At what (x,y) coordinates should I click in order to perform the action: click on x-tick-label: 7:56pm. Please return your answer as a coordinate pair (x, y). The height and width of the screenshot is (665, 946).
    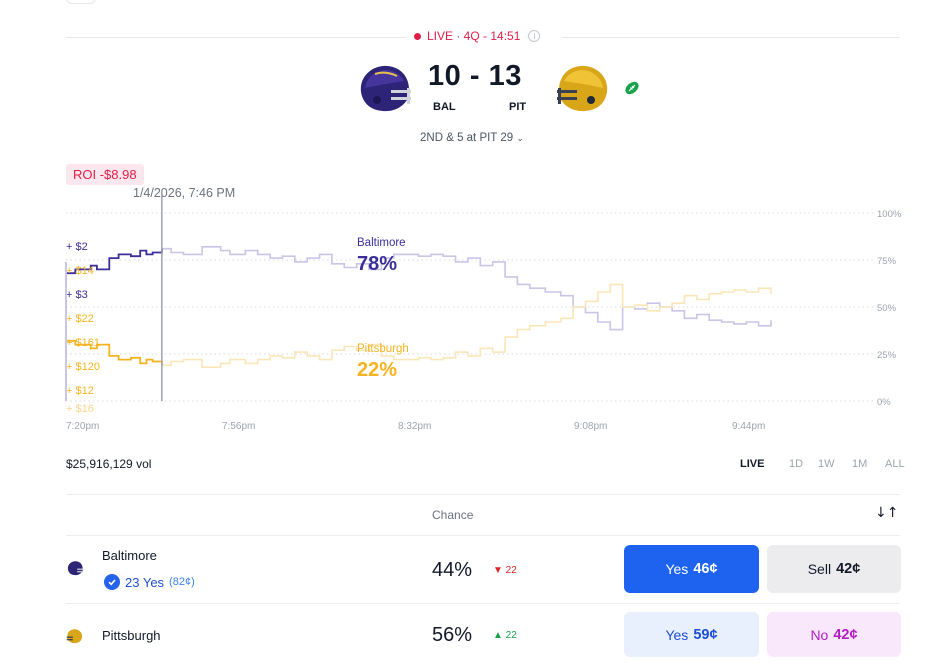
    Looking at the image, I should click on (238, 426).